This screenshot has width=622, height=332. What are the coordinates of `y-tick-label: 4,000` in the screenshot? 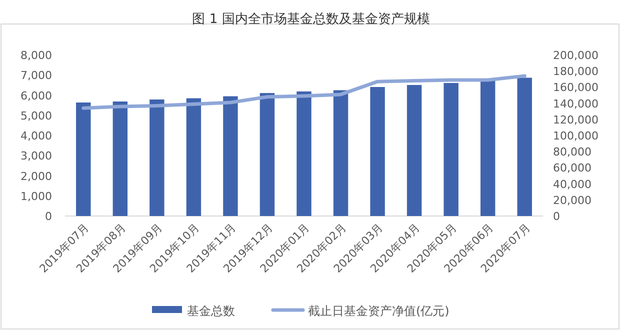 It's located at (36, 136).